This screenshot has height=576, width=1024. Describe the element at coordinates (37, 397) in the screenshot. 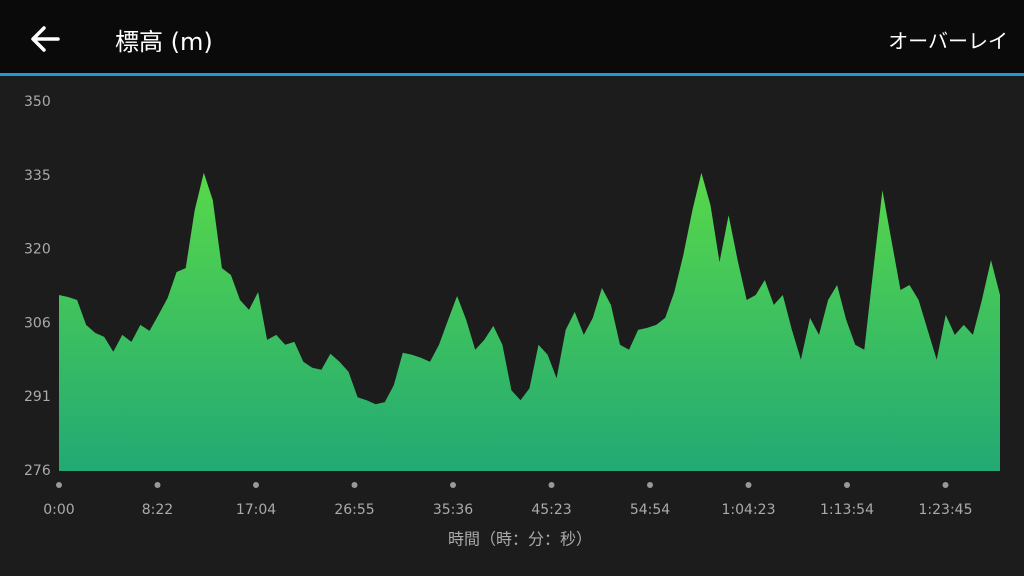

I see `y-tick-label: 291` at that location.